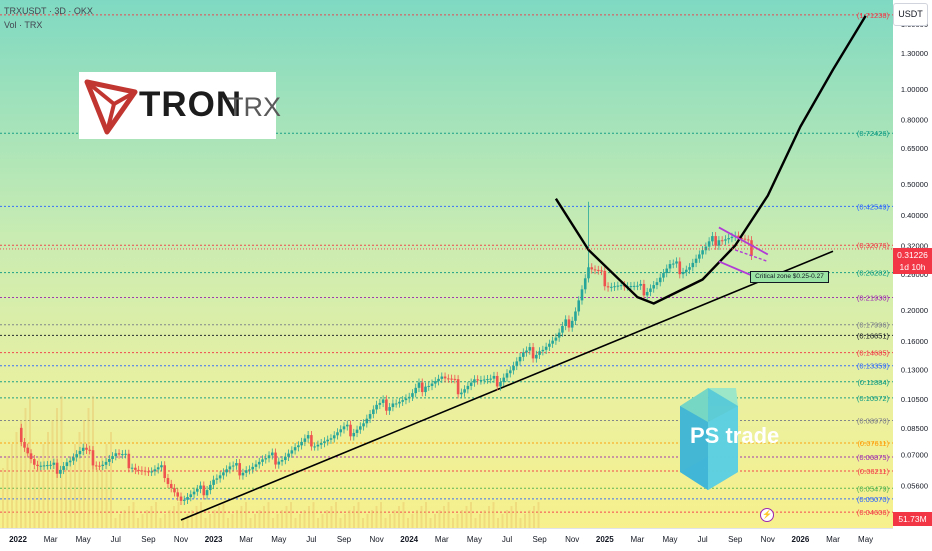 The image size is (932, 551). Describe the element at coordinates (914, 184) in the screenshot. I see `price-tick: 0.50000` at that location.